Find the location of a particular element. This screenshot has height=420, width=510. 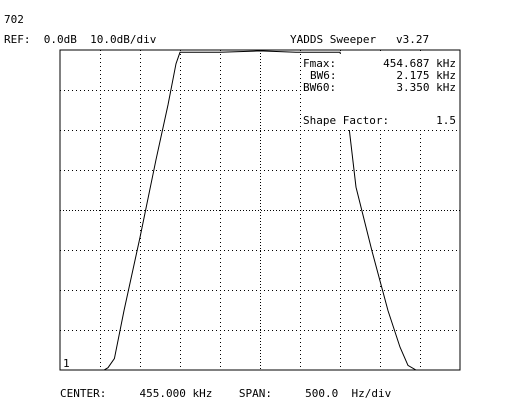

ref-label: REF: is located at coordinates (17, 39).